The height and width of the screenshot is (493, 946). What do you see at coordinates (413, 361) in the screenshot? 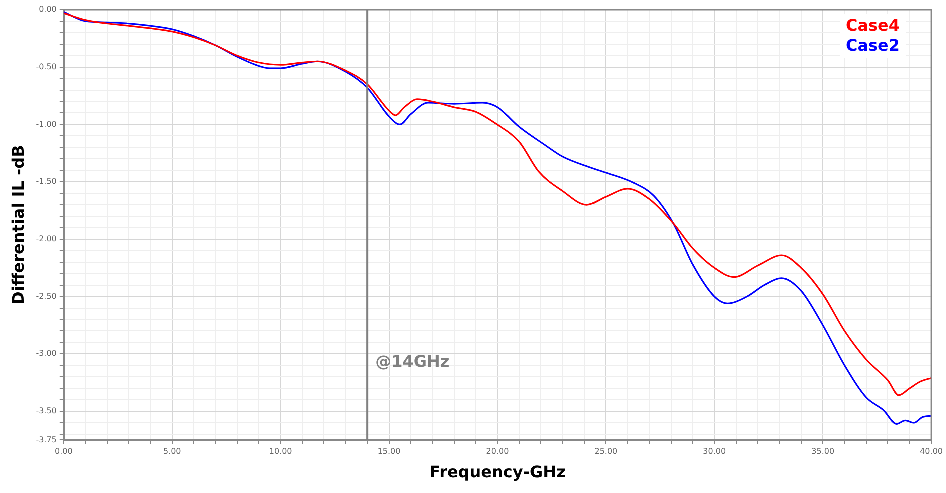
I see `ref-line-label: @14GHz` at bounding box center [413, 361].